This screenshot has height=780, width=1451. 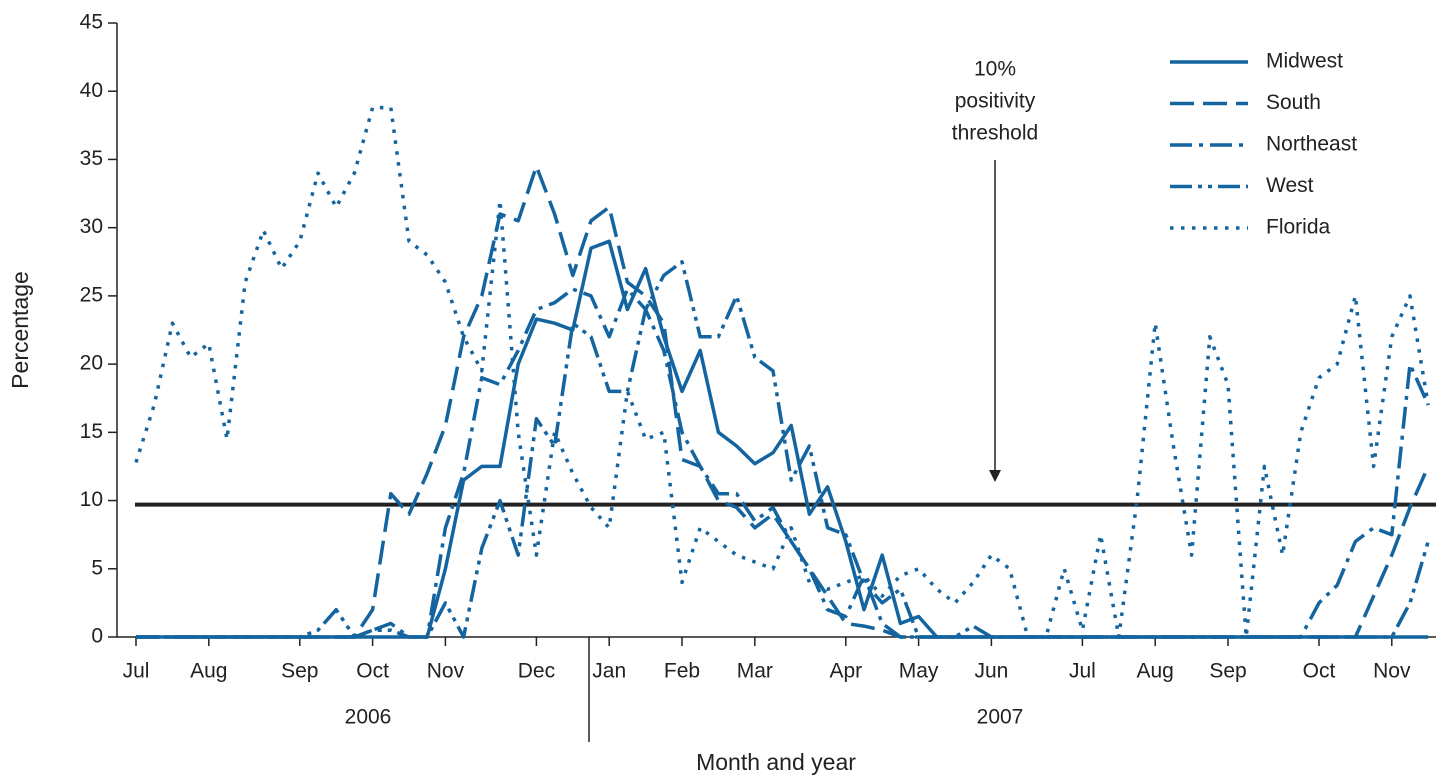 I want to click on x-tick-label: May, so click(x=919, y=671).